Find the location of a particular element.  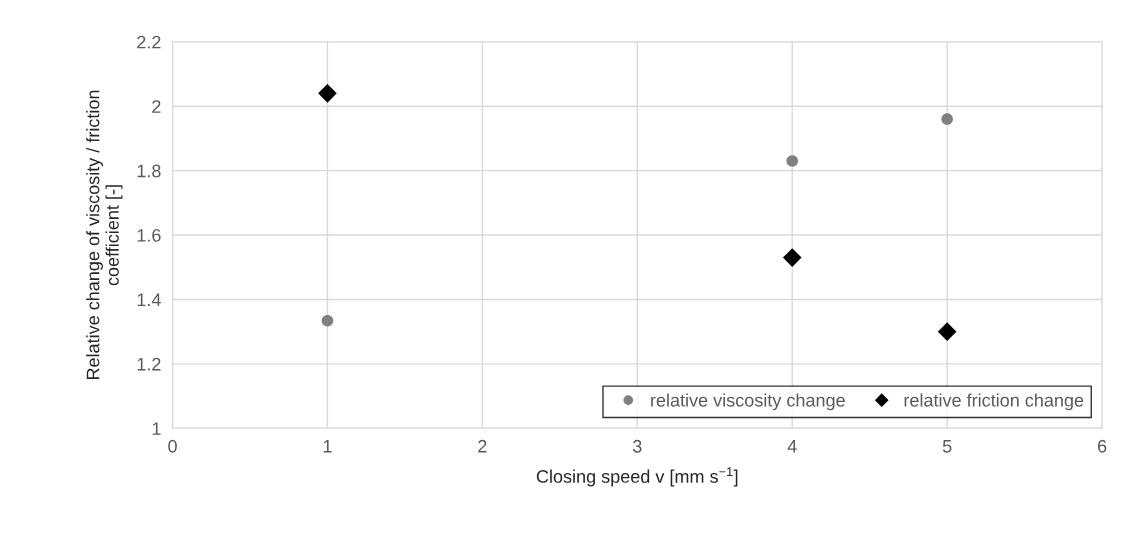

x-tick-label: 4 is located at coordinates (792, 446).